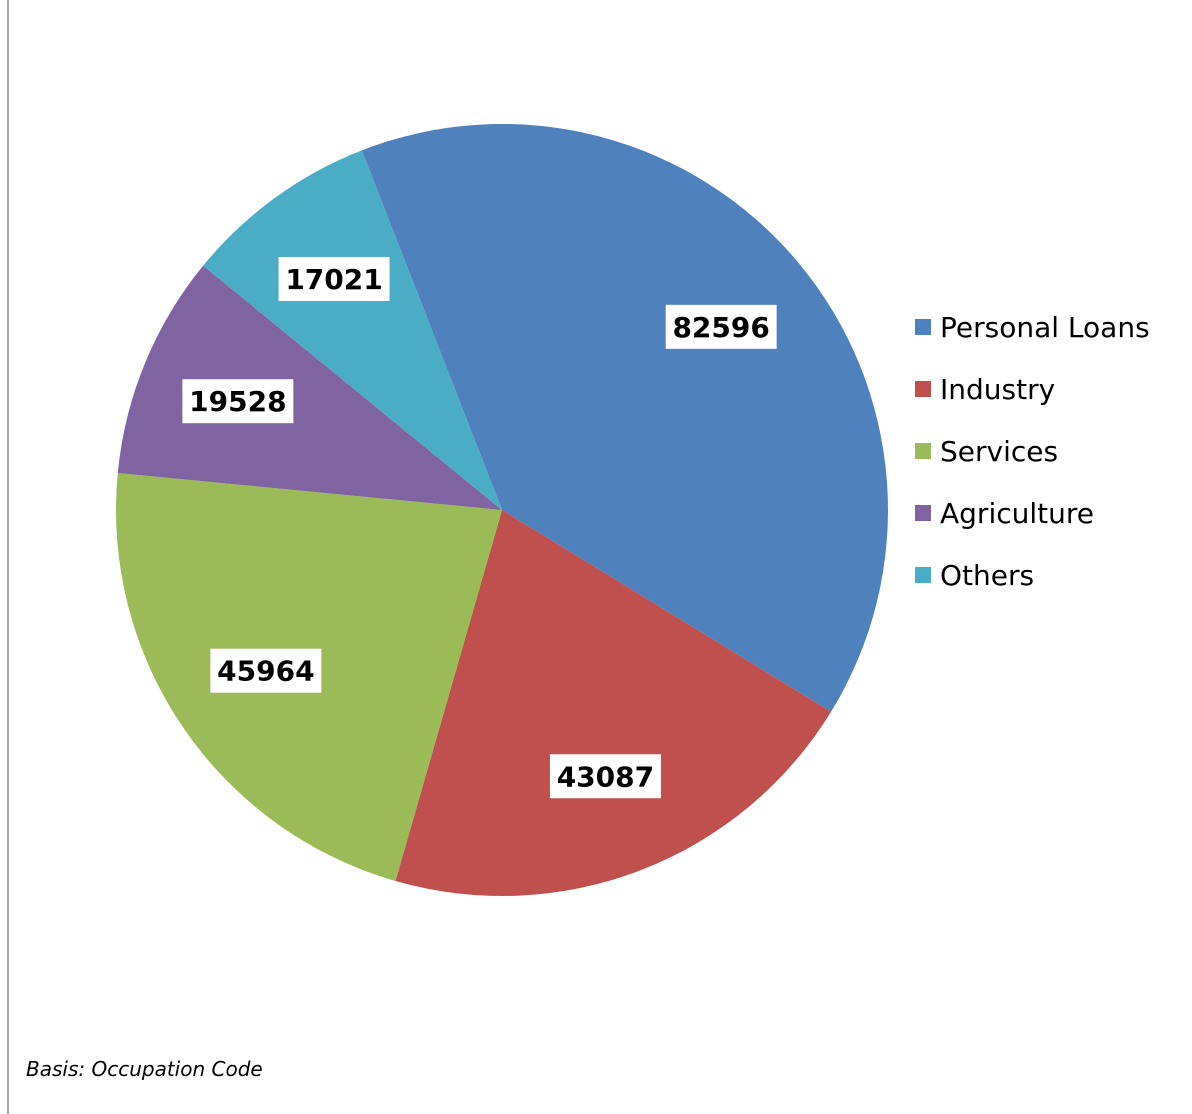 This screenshot has height=1114, width=1192. What do you see at coordinates (144, 1069) in the screenshot?
I see `footnote: Basis: Occupation Code` at bounding box center [144, 1069].